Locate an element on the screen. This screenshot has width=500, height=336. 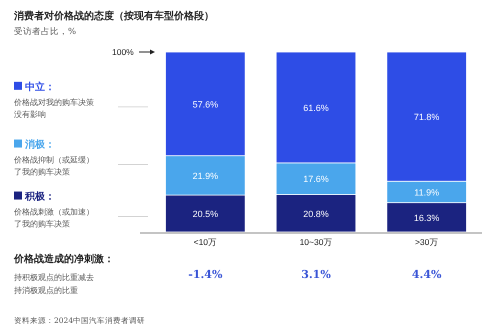
legend-item: 中立： 价格战对我的购车决策没有影响 is located at coordinates (81, 100).